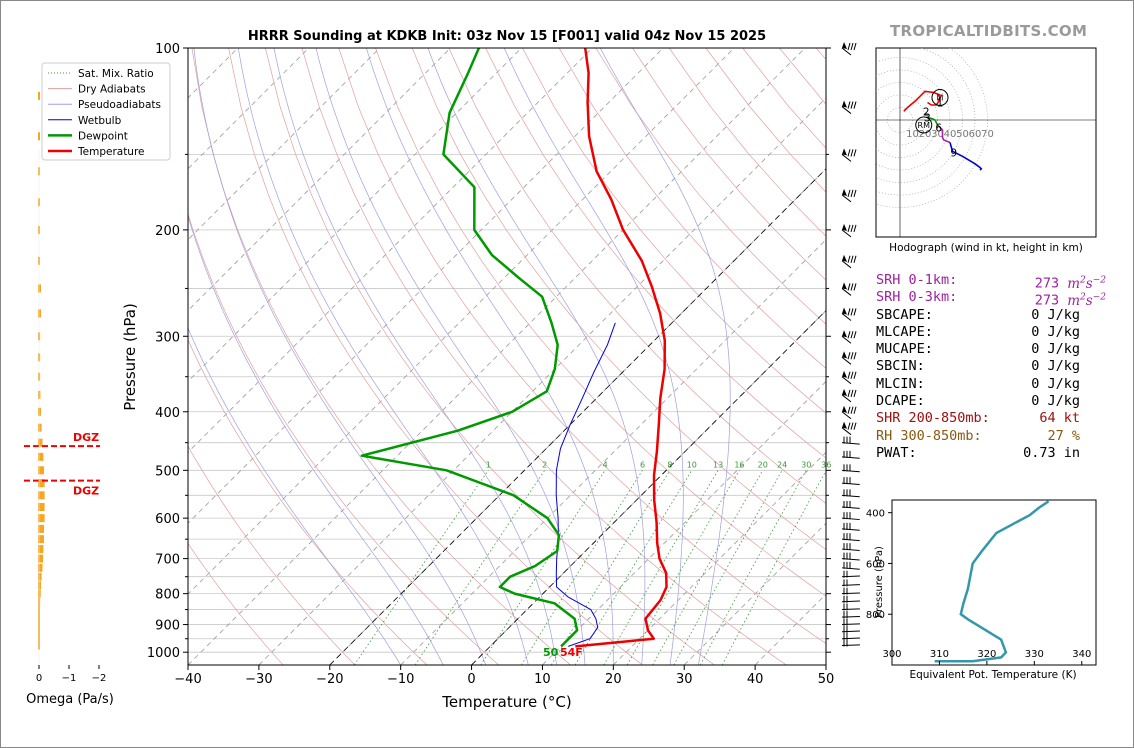  I want to click on theta-e-x-tick-label: 330, so click(1034, 654).